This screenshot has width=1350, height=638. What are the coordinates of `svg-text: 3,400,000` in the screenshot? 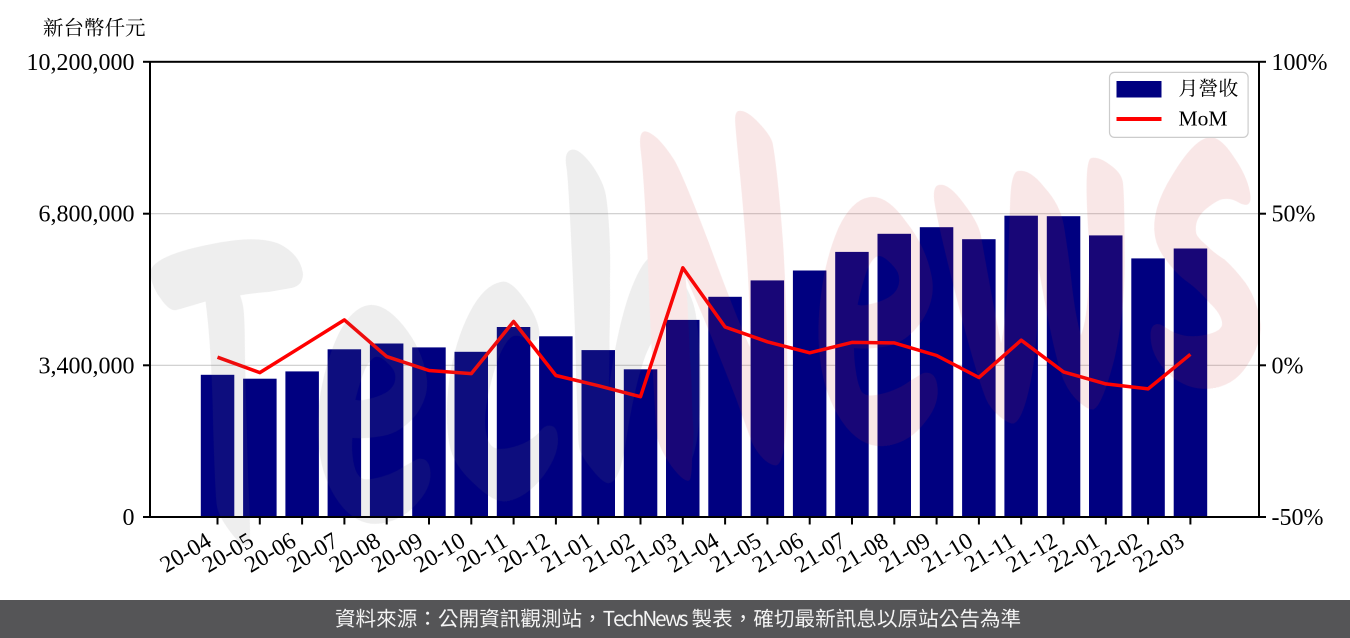 It's located at (87, 366).